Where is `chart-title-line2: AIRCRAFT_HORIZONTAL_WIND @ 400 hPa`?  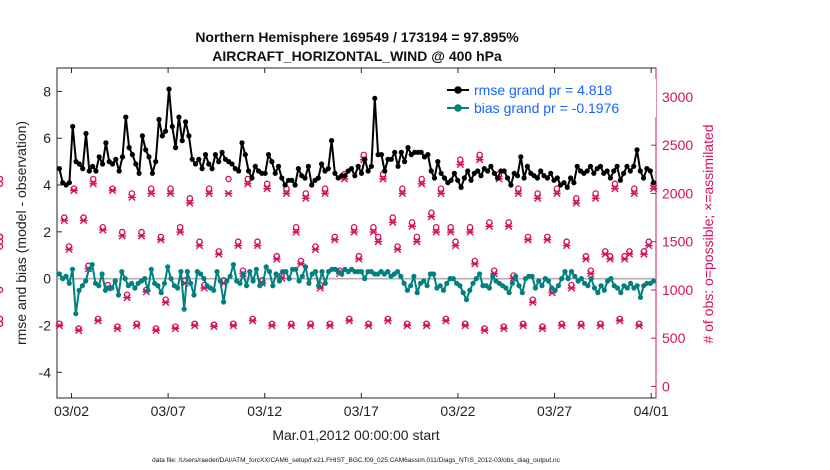 chart-title-line2: AIRCRAFT_HORIZONTAL_WIND @ 400 hPa is located at coordinates (357, 56).